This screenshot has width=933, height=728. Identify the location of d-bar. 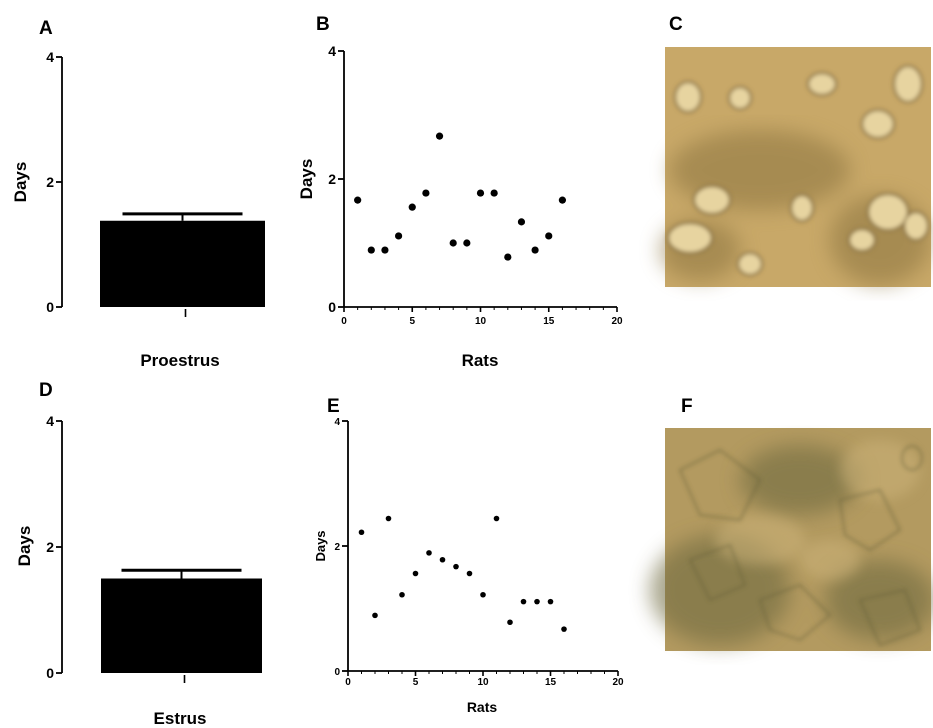
(181, 625).